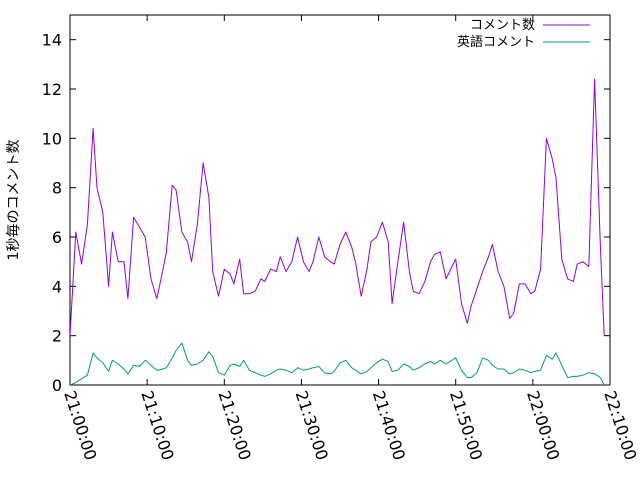 The image size is (640, 480). What do you see at coordinates (52, 40) in the screenshot?
I see `y-tick-label: 14` at bounding box center [52, 40].